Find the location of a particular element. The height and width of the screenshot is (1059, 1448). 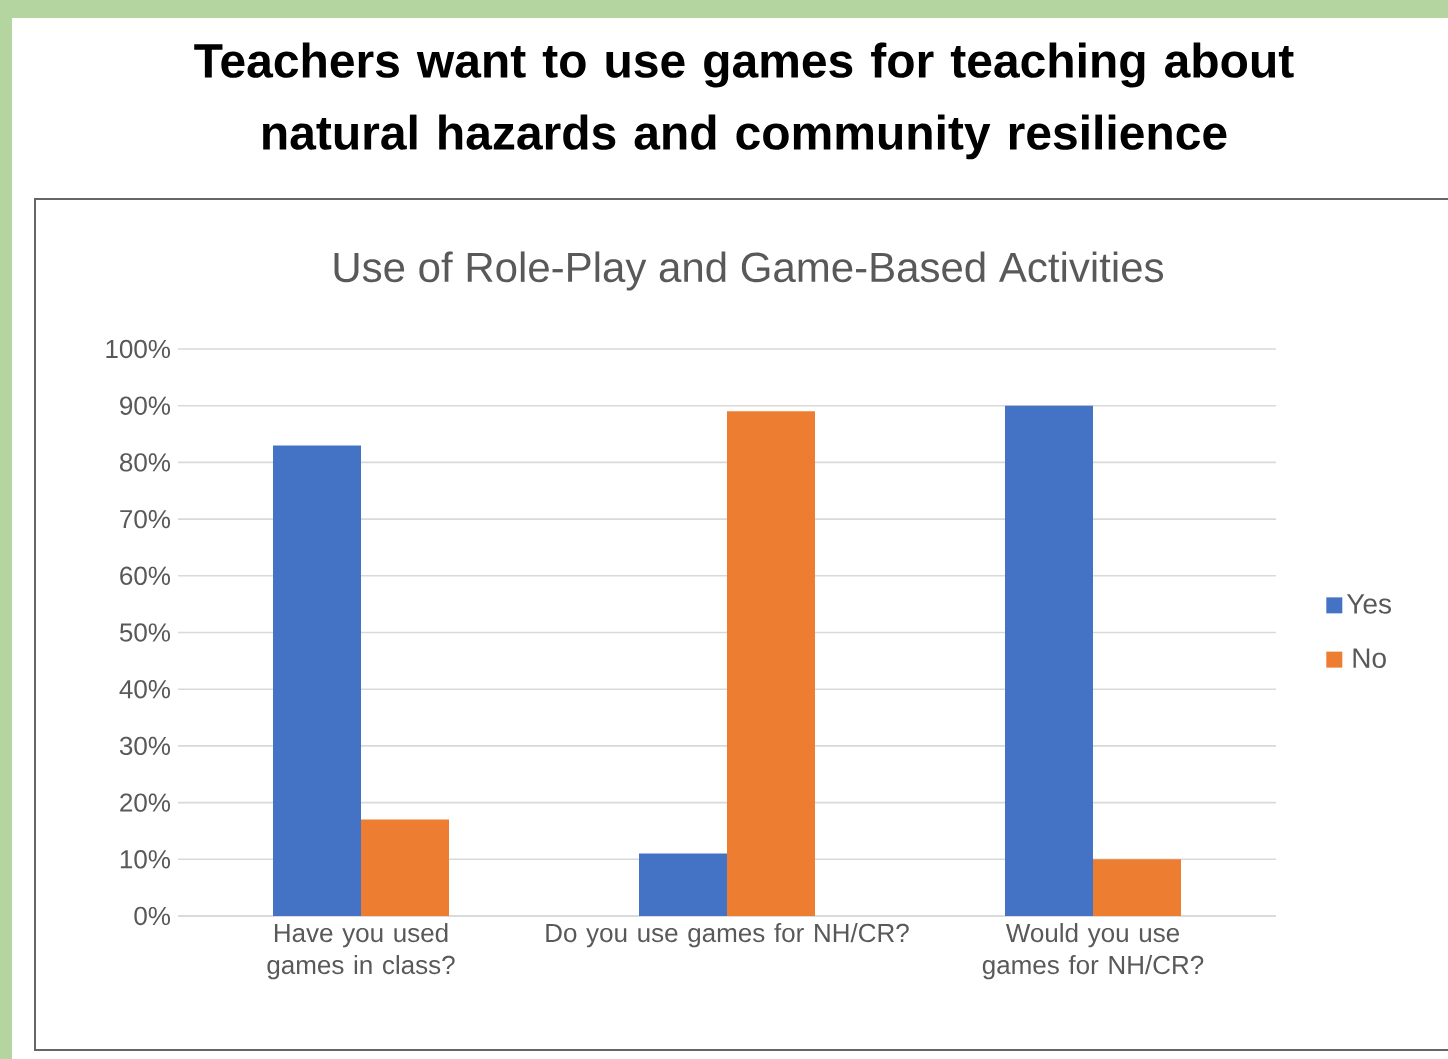

y-tick-label: 50% is located at coordinates (145, 632).